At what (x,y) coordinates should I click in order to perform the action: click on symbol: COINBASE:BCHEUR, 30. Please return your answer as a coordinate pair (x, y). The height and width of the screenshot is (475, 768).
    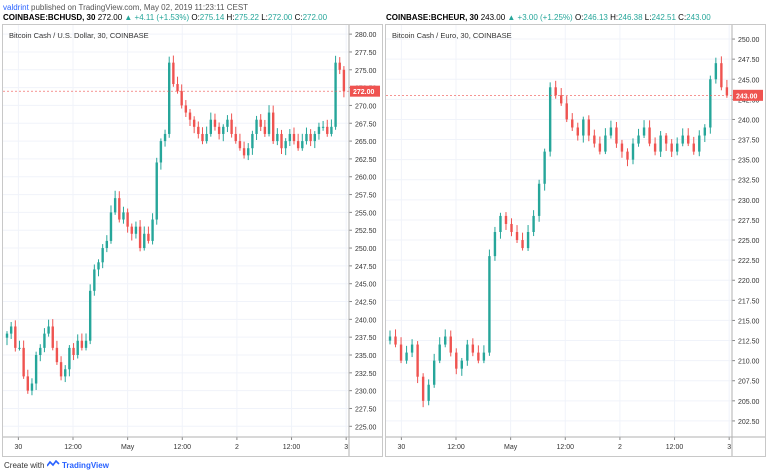
    Looking at the image, I should click on (432, 17).